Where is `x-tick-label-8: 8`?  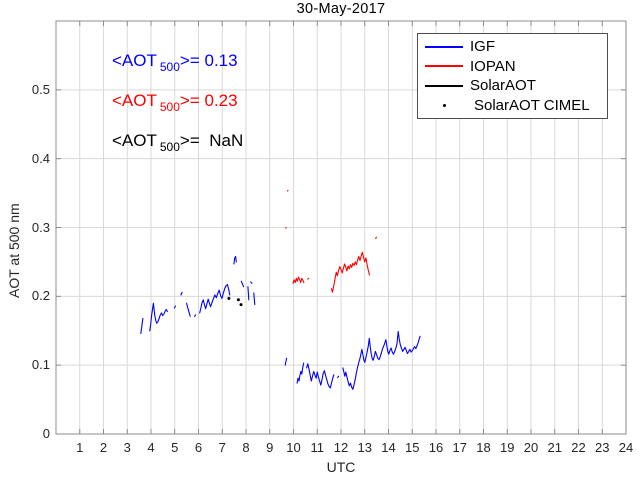 x-tick-label-8: 8 is located at coordinates (246, 447).